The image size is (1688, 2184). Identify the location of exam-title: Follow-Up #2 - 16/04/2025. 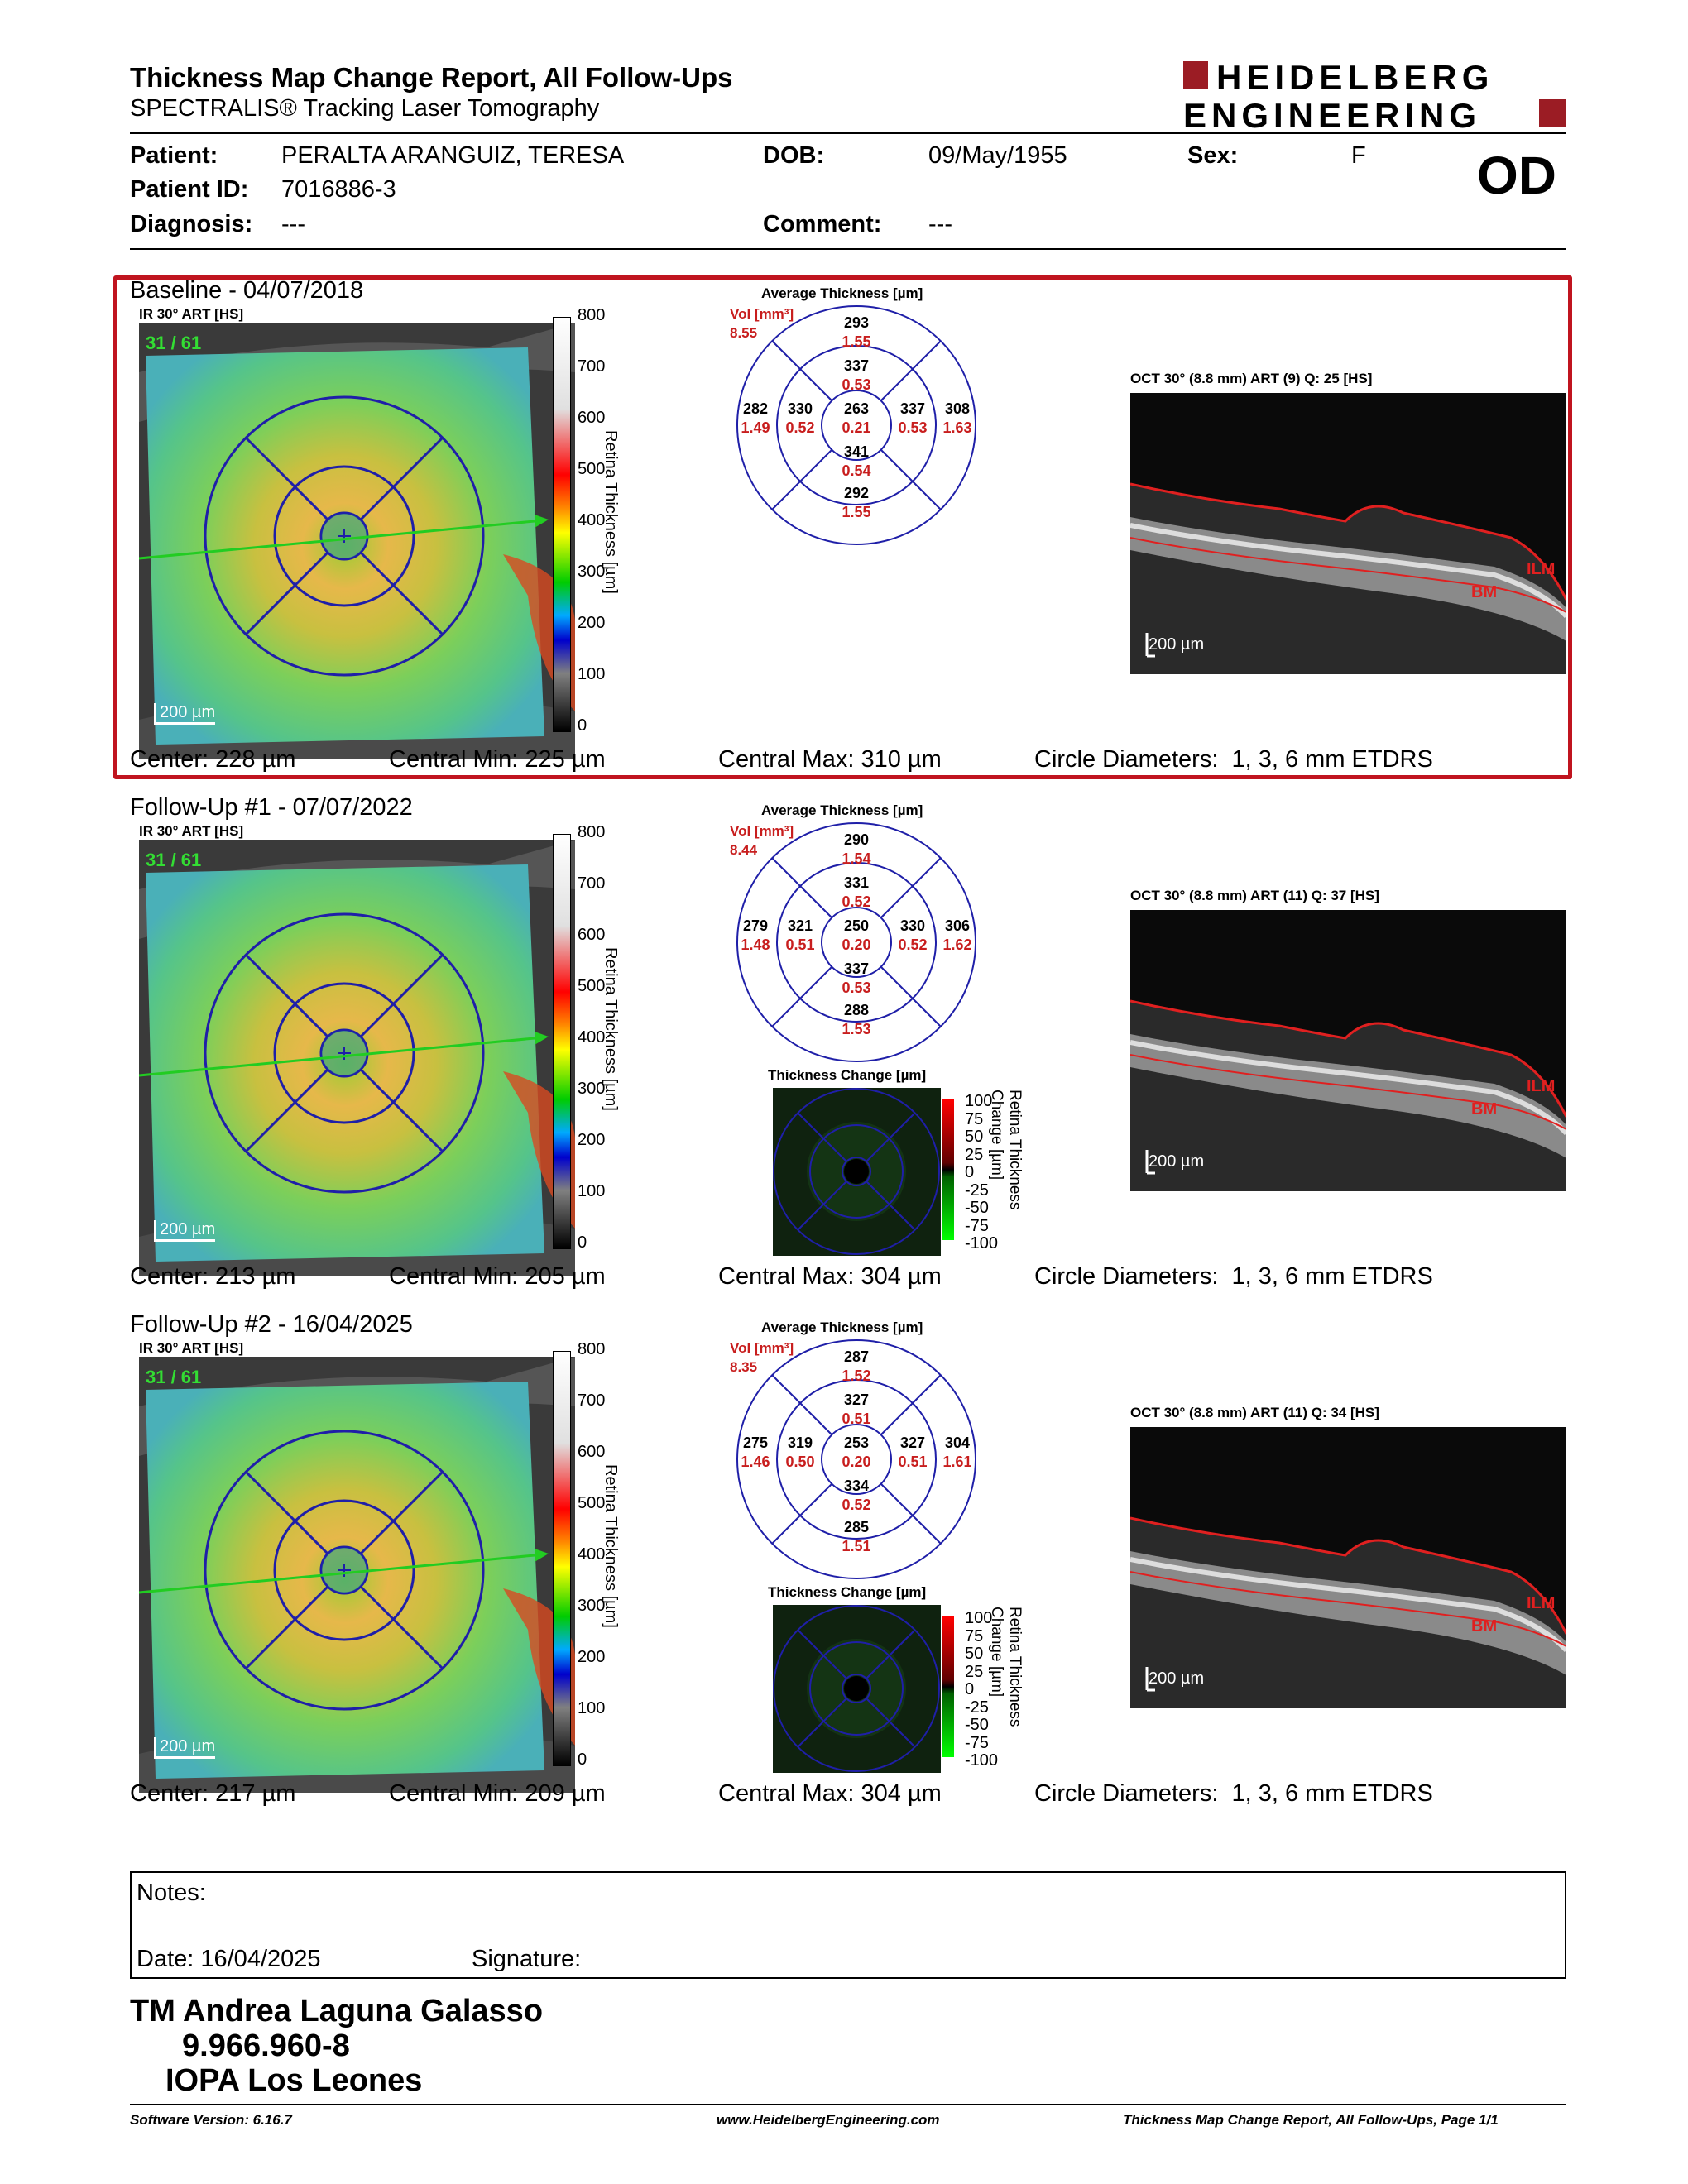
(271, 1324).